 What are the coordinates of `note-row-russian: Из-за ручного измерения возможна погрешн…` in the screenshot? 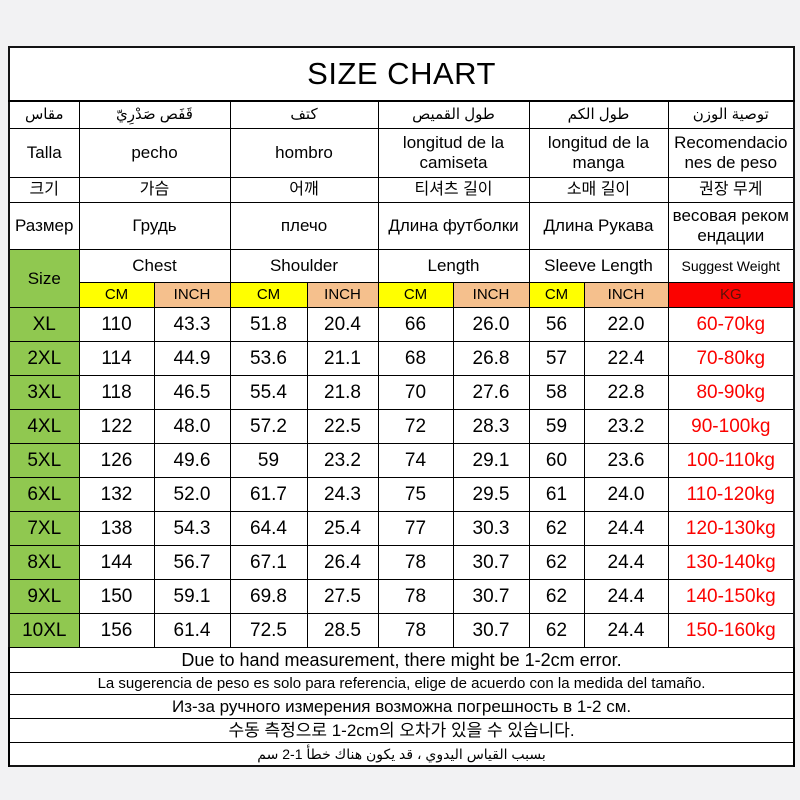 It's located at (401, 706).